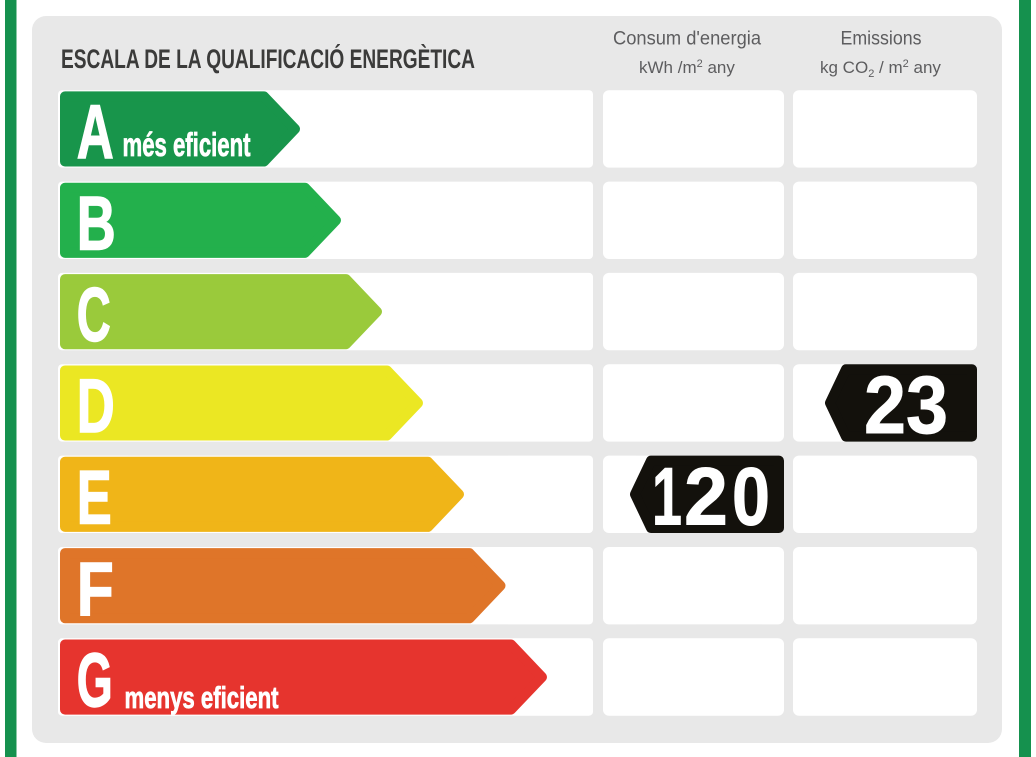  I want to click on svg-text: E, so click(94, 498).